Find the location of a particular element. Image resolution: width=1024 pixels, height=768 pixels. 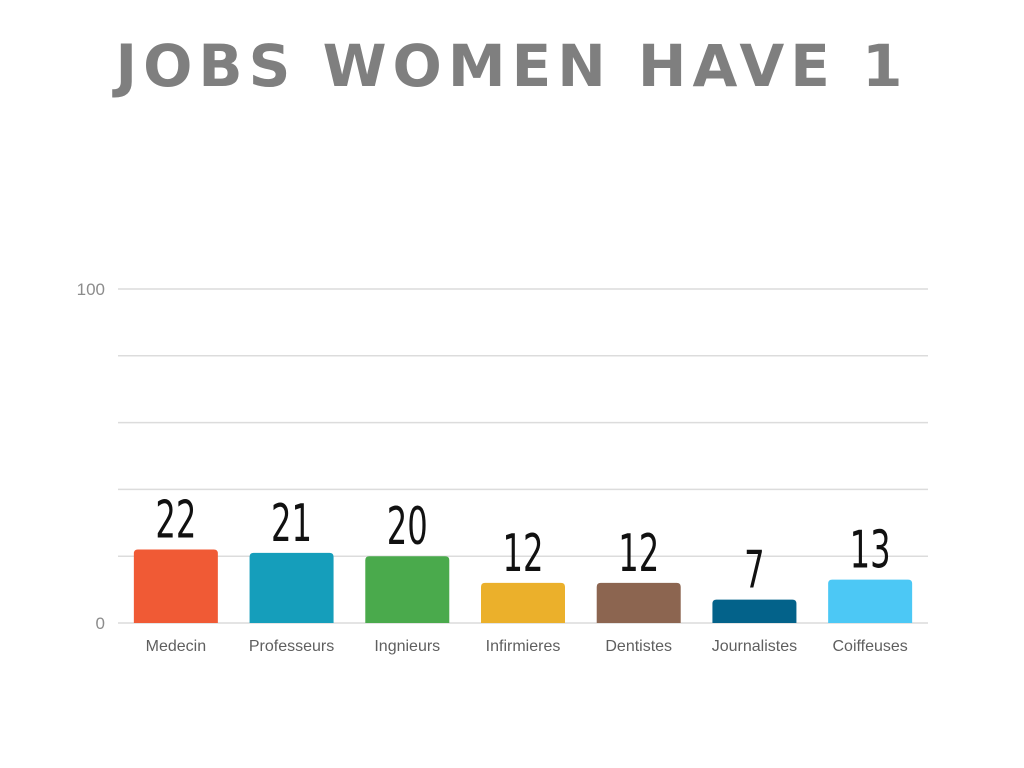

bar-professeurs is located at coordinates (291, 587).